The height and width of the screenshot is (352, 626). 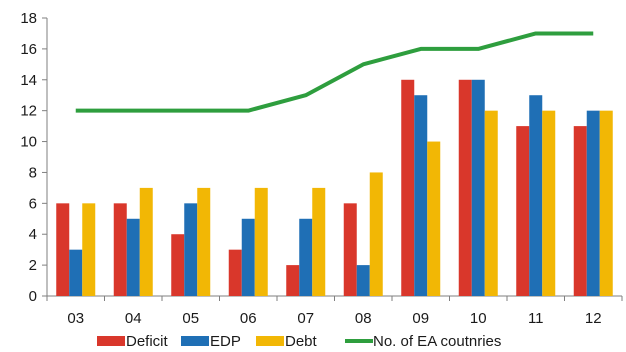 What do you see at coordinates (33, 234) in the screenshot?
I see `y-tick-label: 4` at bounding box center [33, 234].